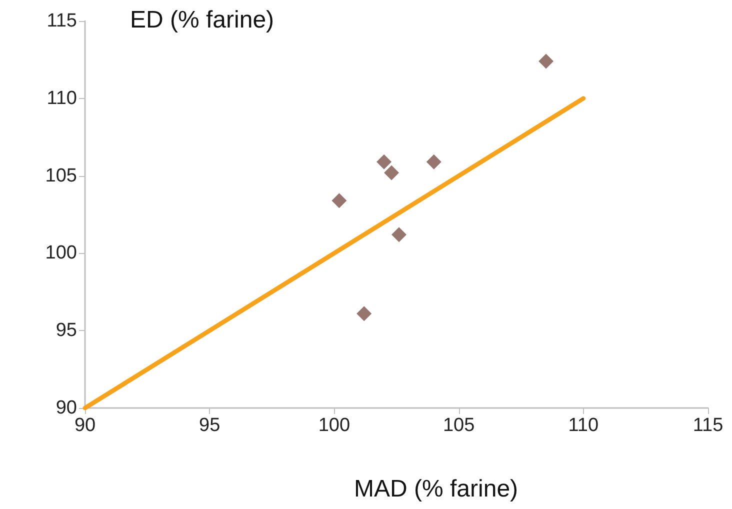 The width and height of the screenshot is (732, 509). What do you see at coordinates (209, 425) in the screenshot?
I see `x-tick-label: 95` at bounding box center [209, 425].